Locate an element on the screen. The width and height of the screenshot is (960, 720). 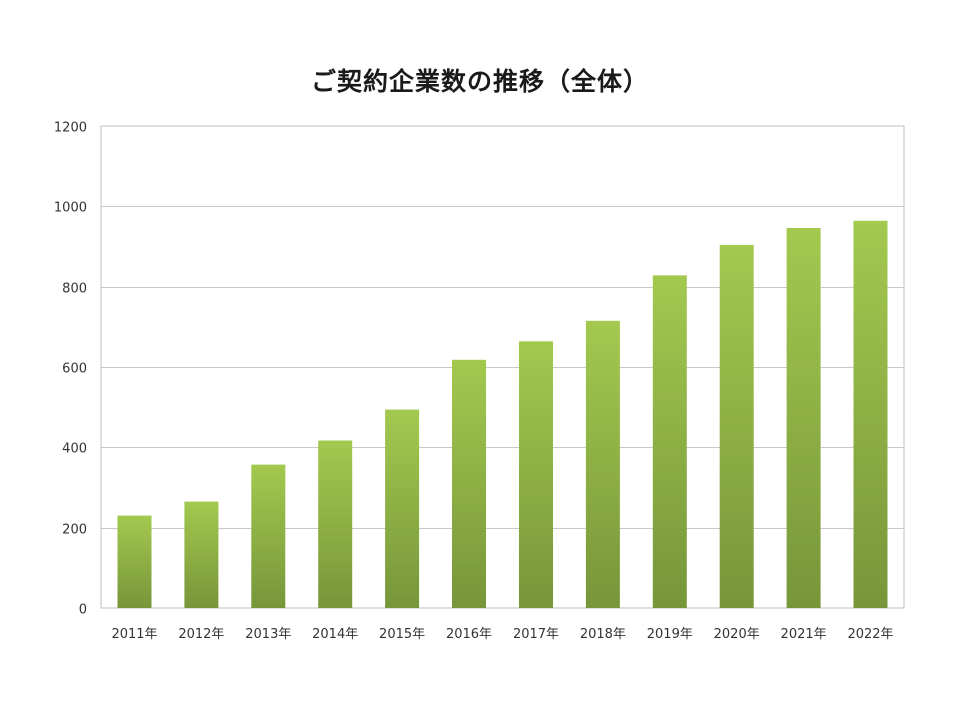
bar-2013年 is located at coordinates (268, 536).